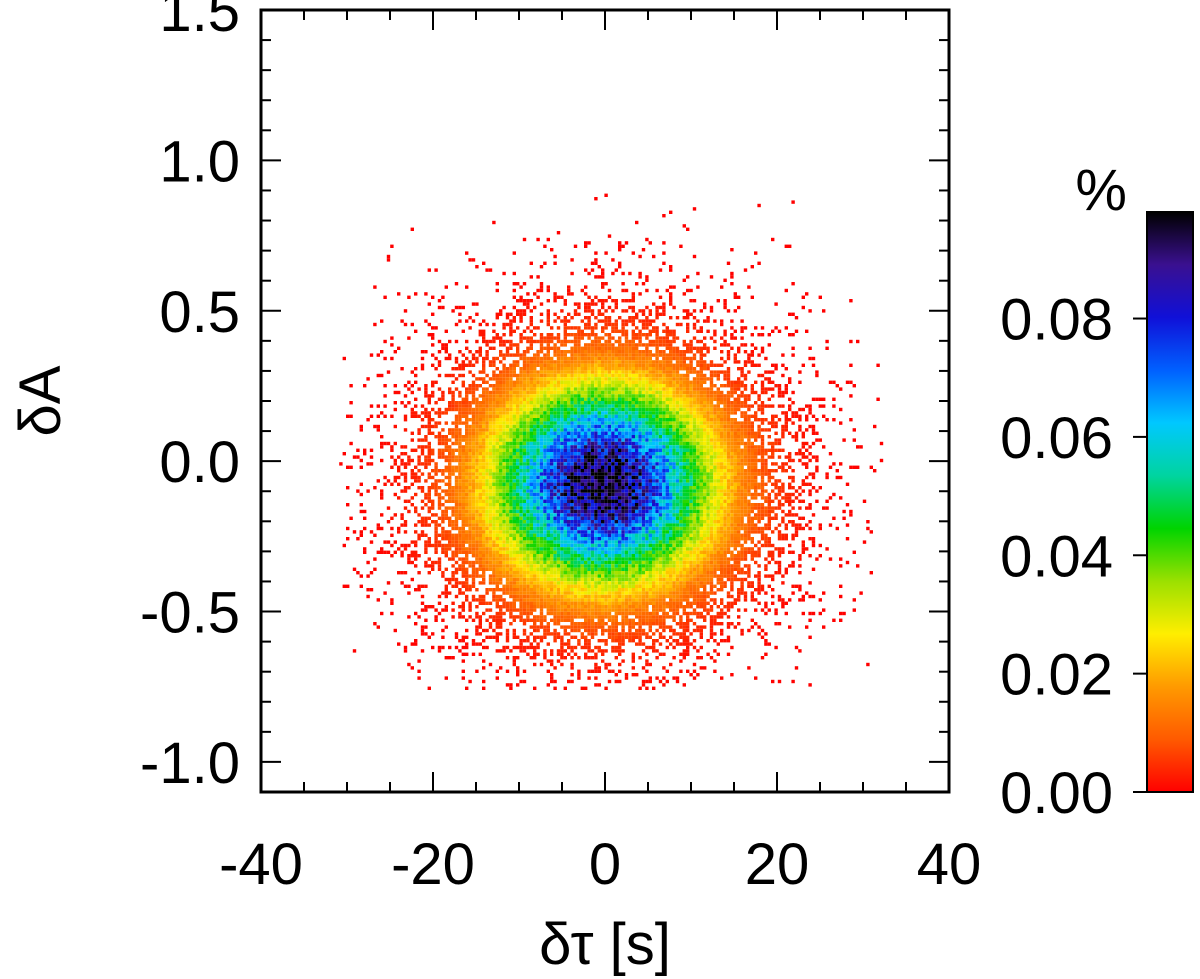  I want to click on x-tick-label: 0, so click(605, 864).